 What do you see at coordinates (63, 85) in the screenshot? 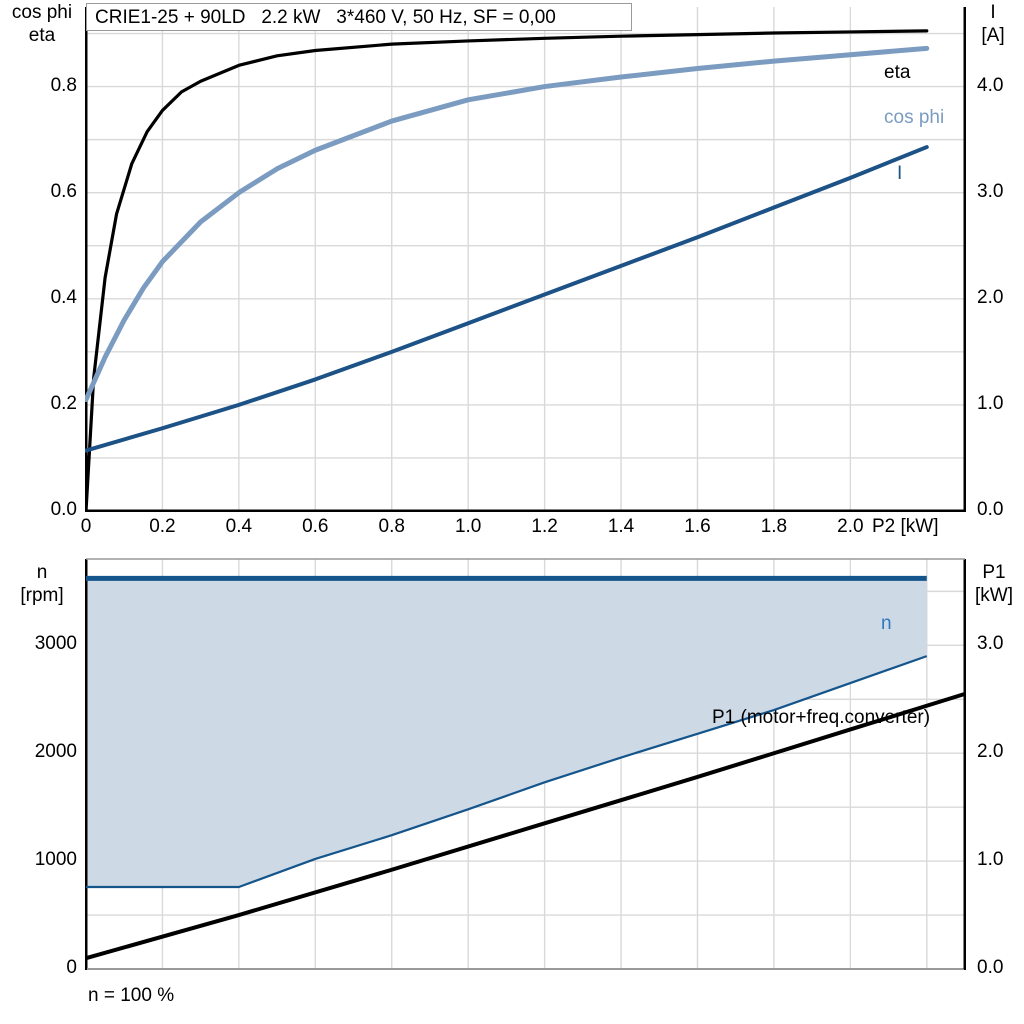
I see `top-left-tick-0.8: 0.8` at bounding box center [63, 85].